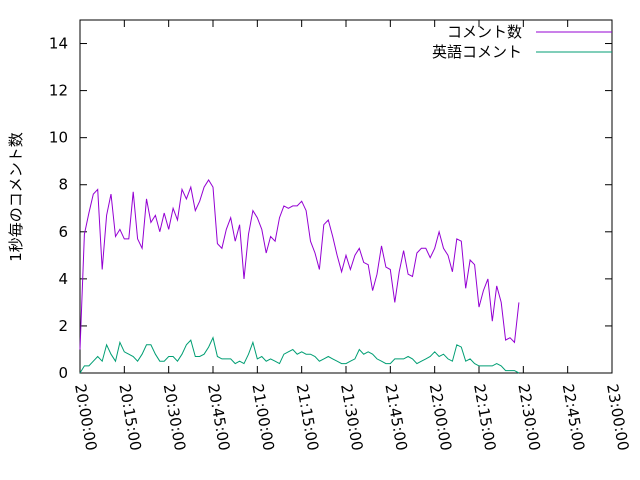  Describe the element at coordinates (484, 417) in the screenshot. I see `x-tick-label: 22:15:00` at that location.